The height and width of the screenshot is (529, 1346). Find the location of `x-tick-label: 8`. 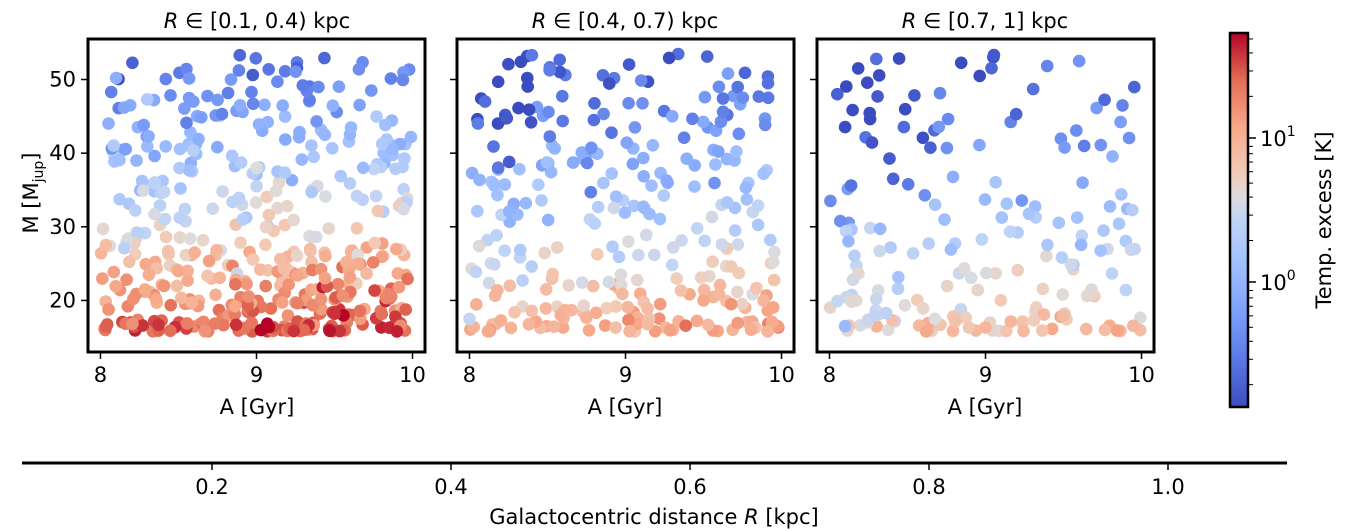

x-tick-label: 8 is located at coordinates (469, 375).